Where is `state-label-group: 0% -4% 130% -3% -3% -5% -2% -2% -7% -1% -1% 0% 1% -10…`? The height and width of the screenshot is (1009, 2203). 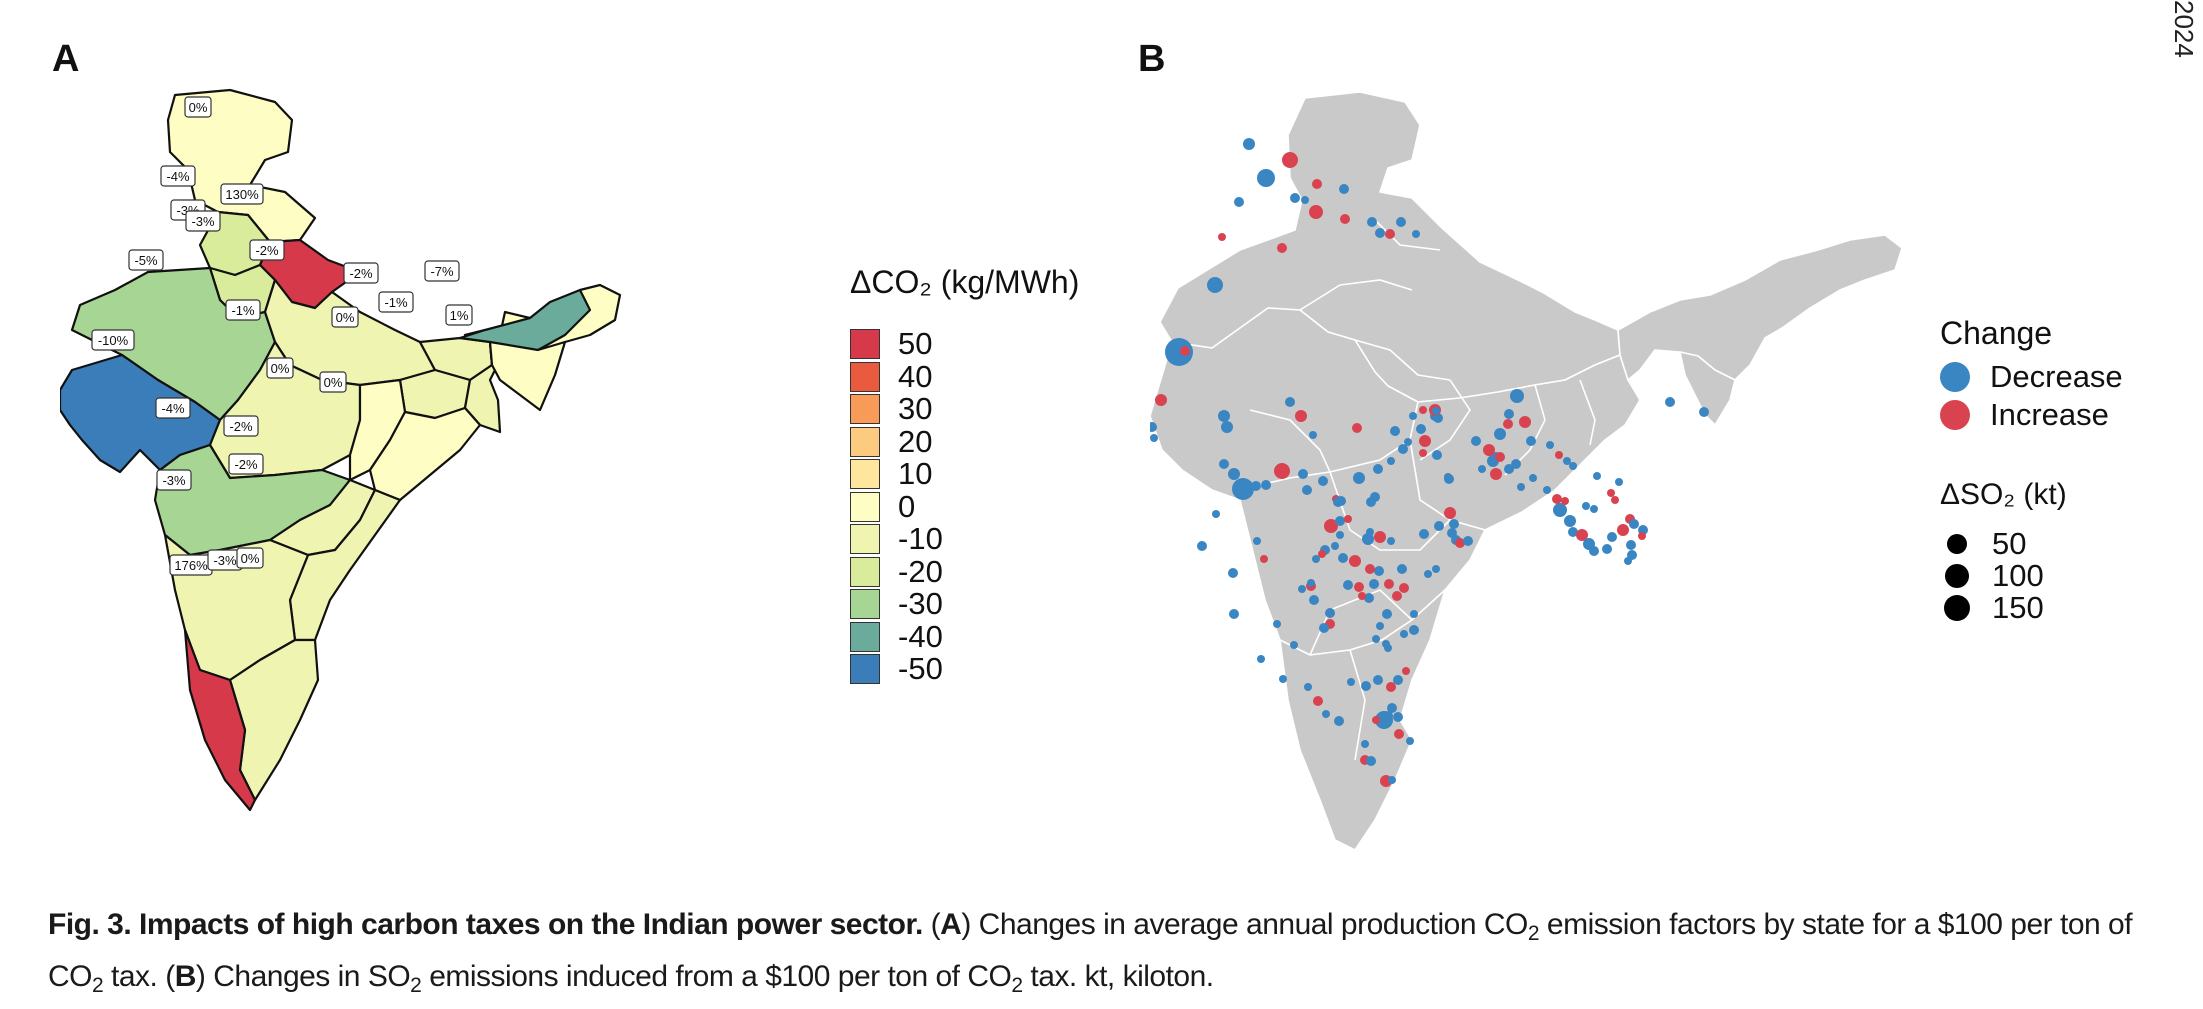 state-label-group: 0% -4% 130% -3% -3% -5% -2% -2% -7% -1% -1% 0% 1% -10… is located at coordinates (282, 336).